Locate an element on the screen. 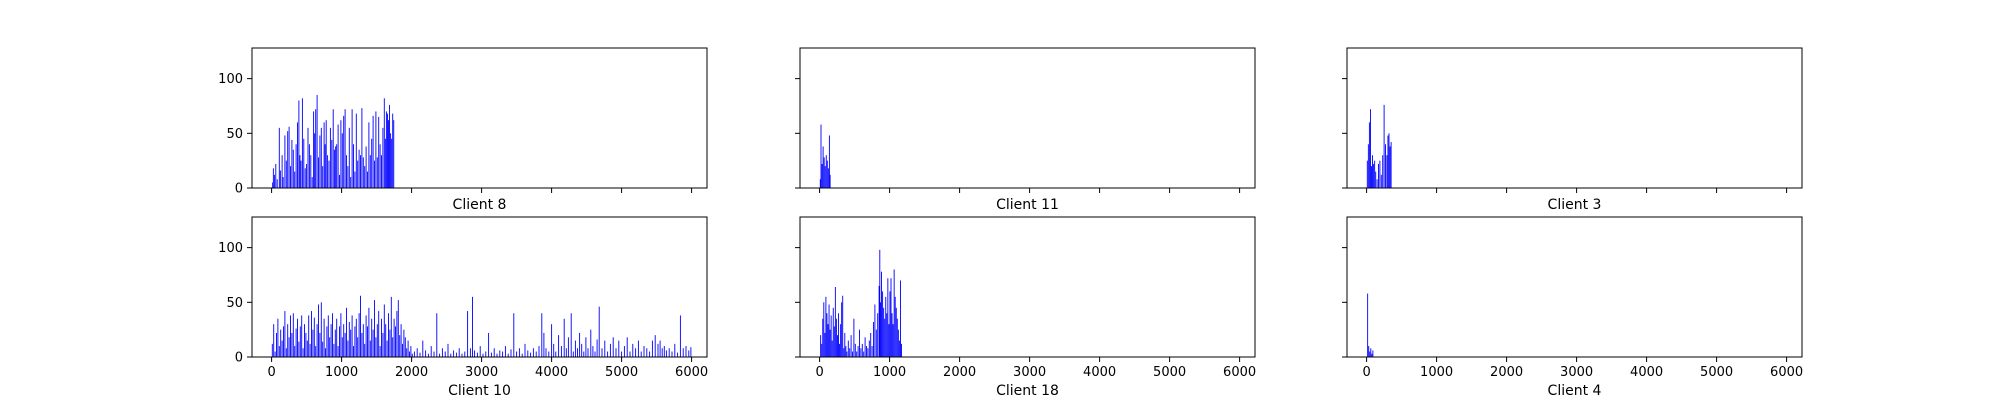 The image size is (2000, 400). subplot-title: Client 18 is located at coordinates (1027, 391).